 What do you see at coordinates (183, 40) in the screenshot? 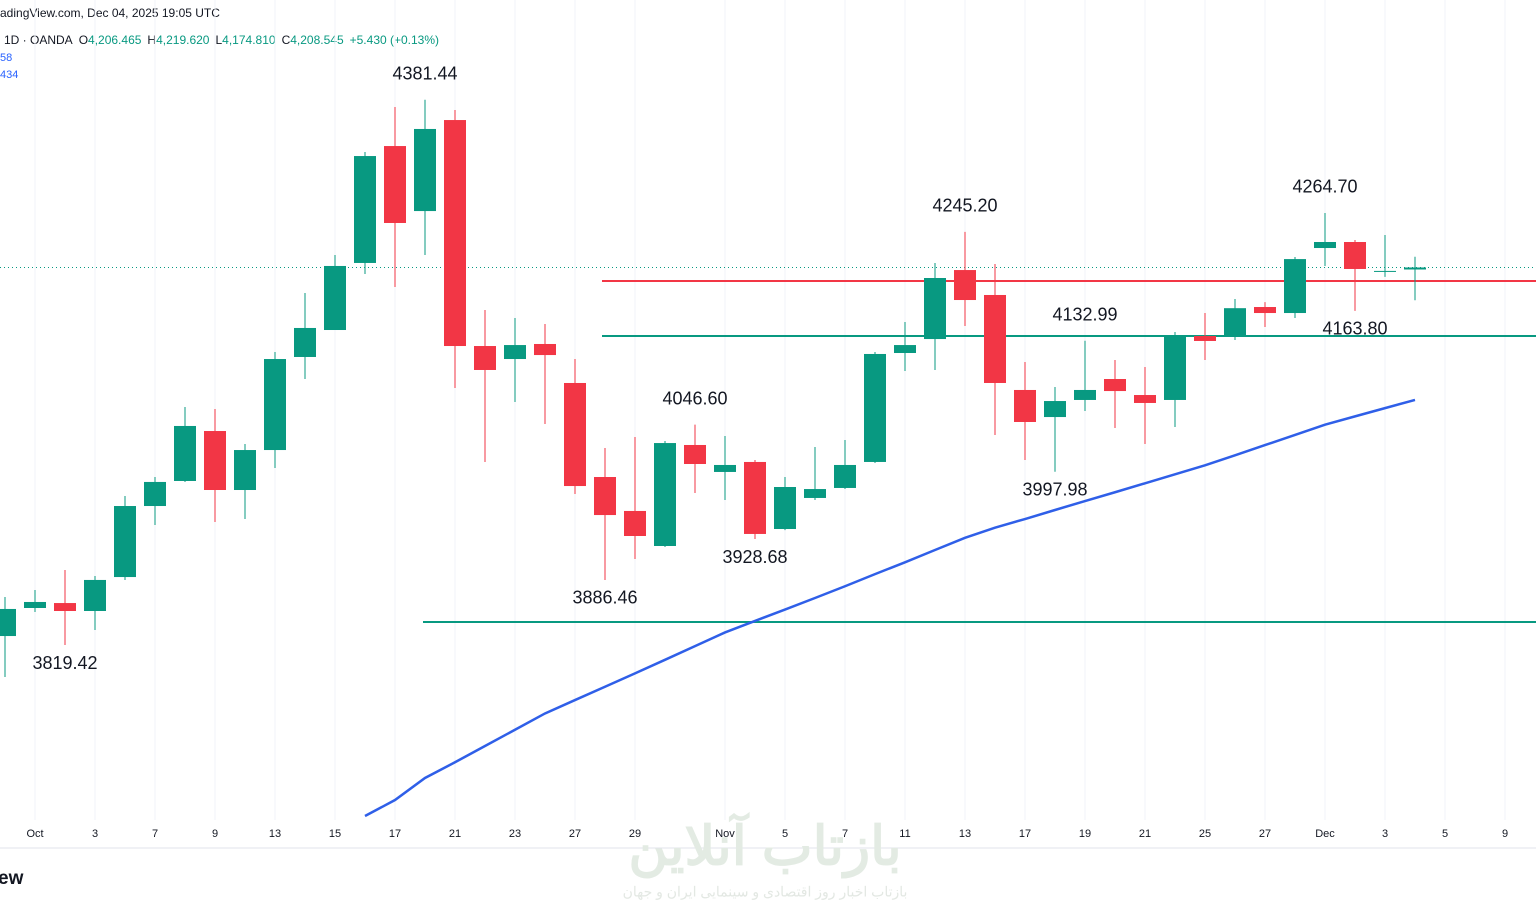
I see `legend-value: 4,219.620` at bounding box center [183, 40].